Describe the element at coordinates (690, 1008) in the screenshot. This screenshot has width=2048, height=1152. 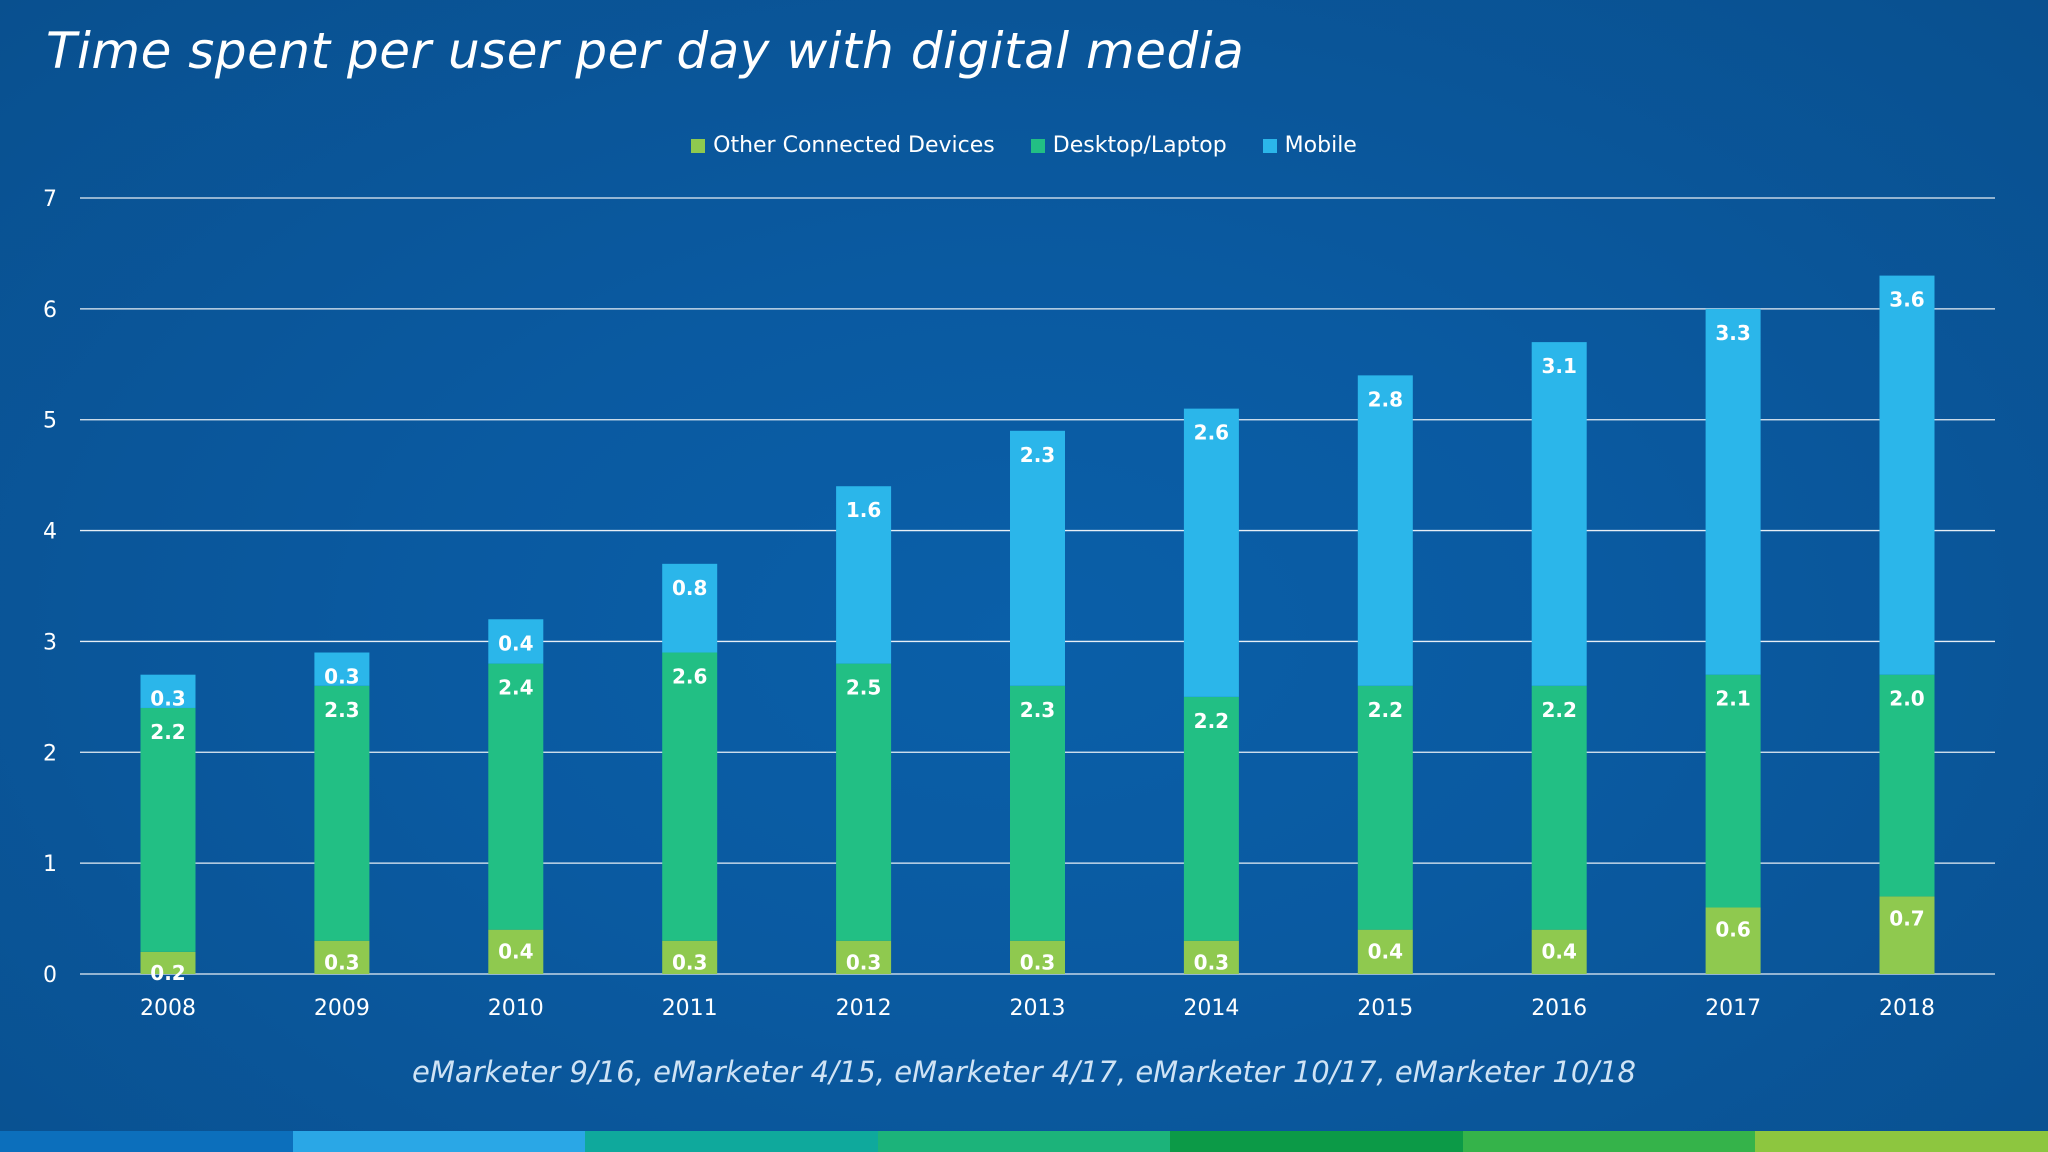
I see `x-tick-label: 2011` at that location.